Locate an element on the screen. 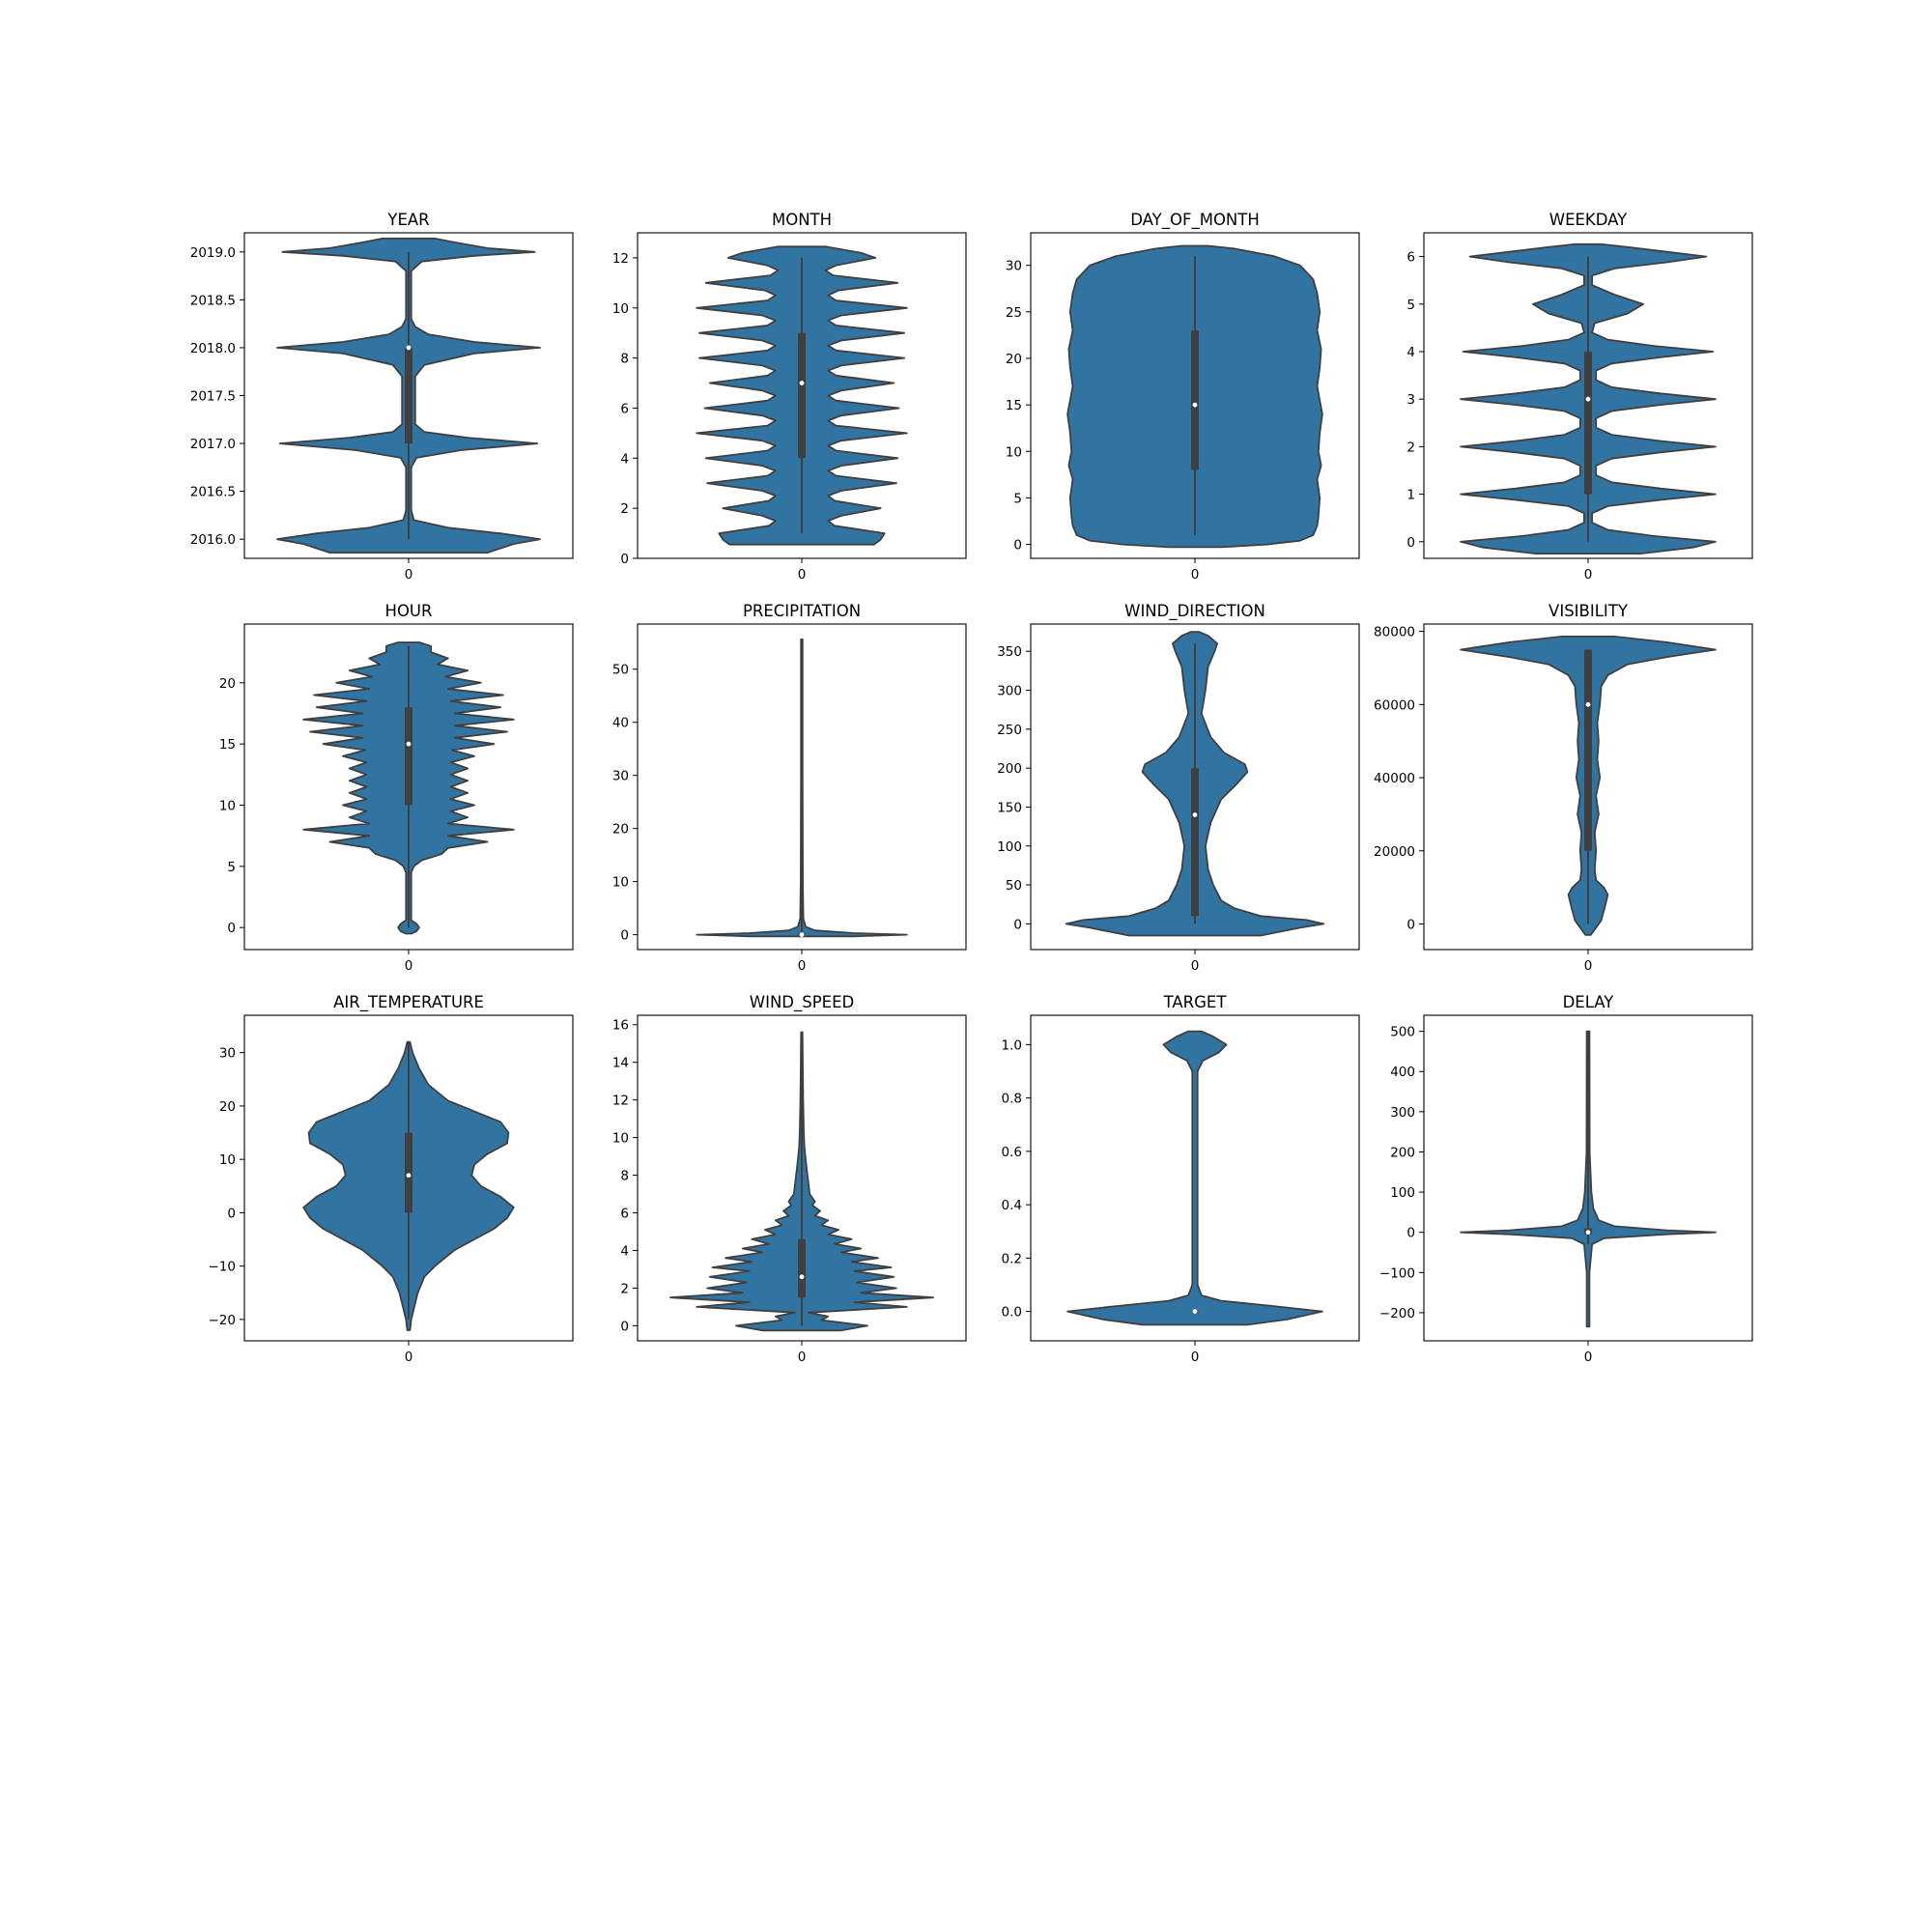  subplot-visibility: 0 20000 40000 60000 80000 0 VISIBILITY is located at coordinates (1563, 788).